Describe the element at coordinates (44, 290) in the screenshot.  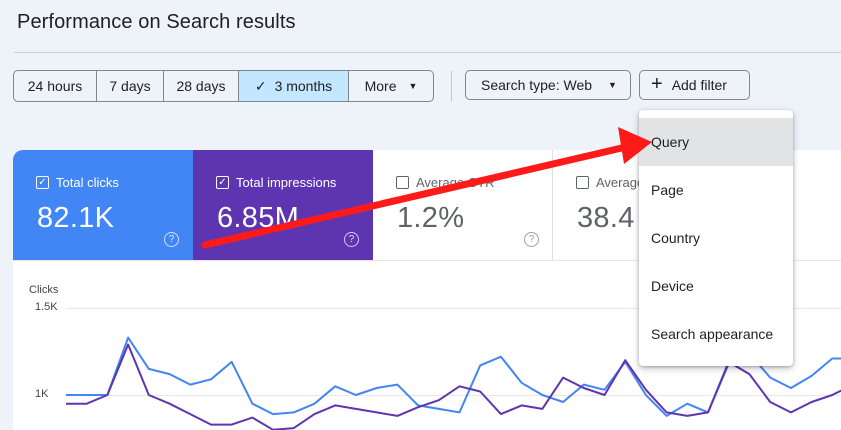
I see `y-axis-label: Clicks` at that location.